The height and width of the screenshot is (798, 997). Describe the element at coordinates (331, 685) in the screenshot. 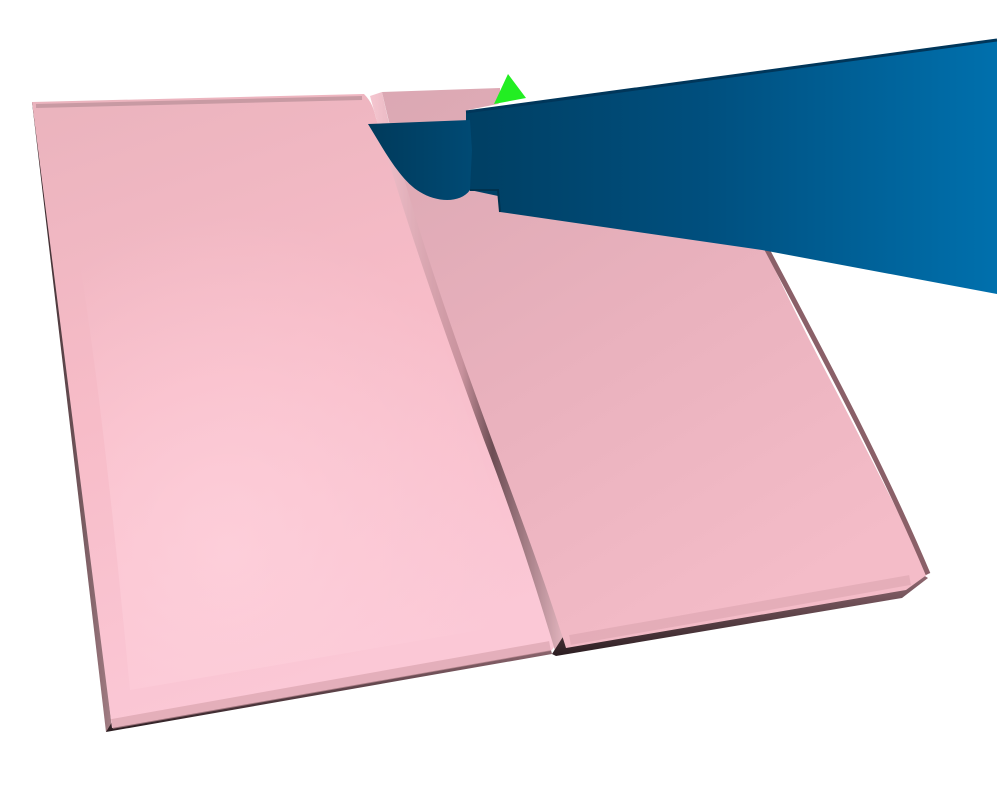

I see `left-slab-bevel` at that location.